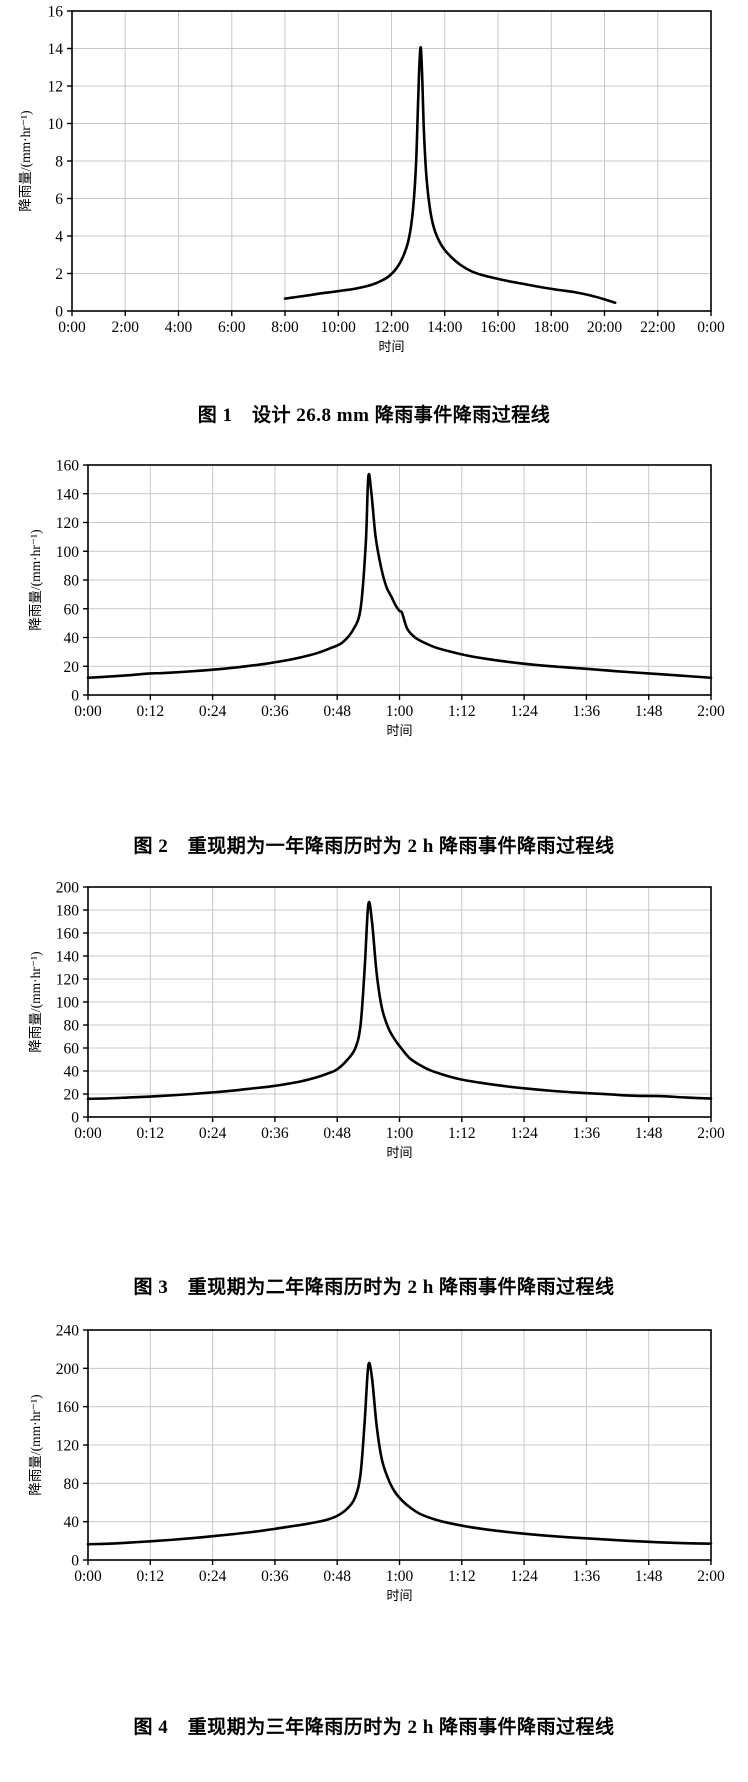 The image size is (748, 1782). Describe the element at coordinates (56, 124) in the screenshot. I see `y-tick-label: 10` at that location.